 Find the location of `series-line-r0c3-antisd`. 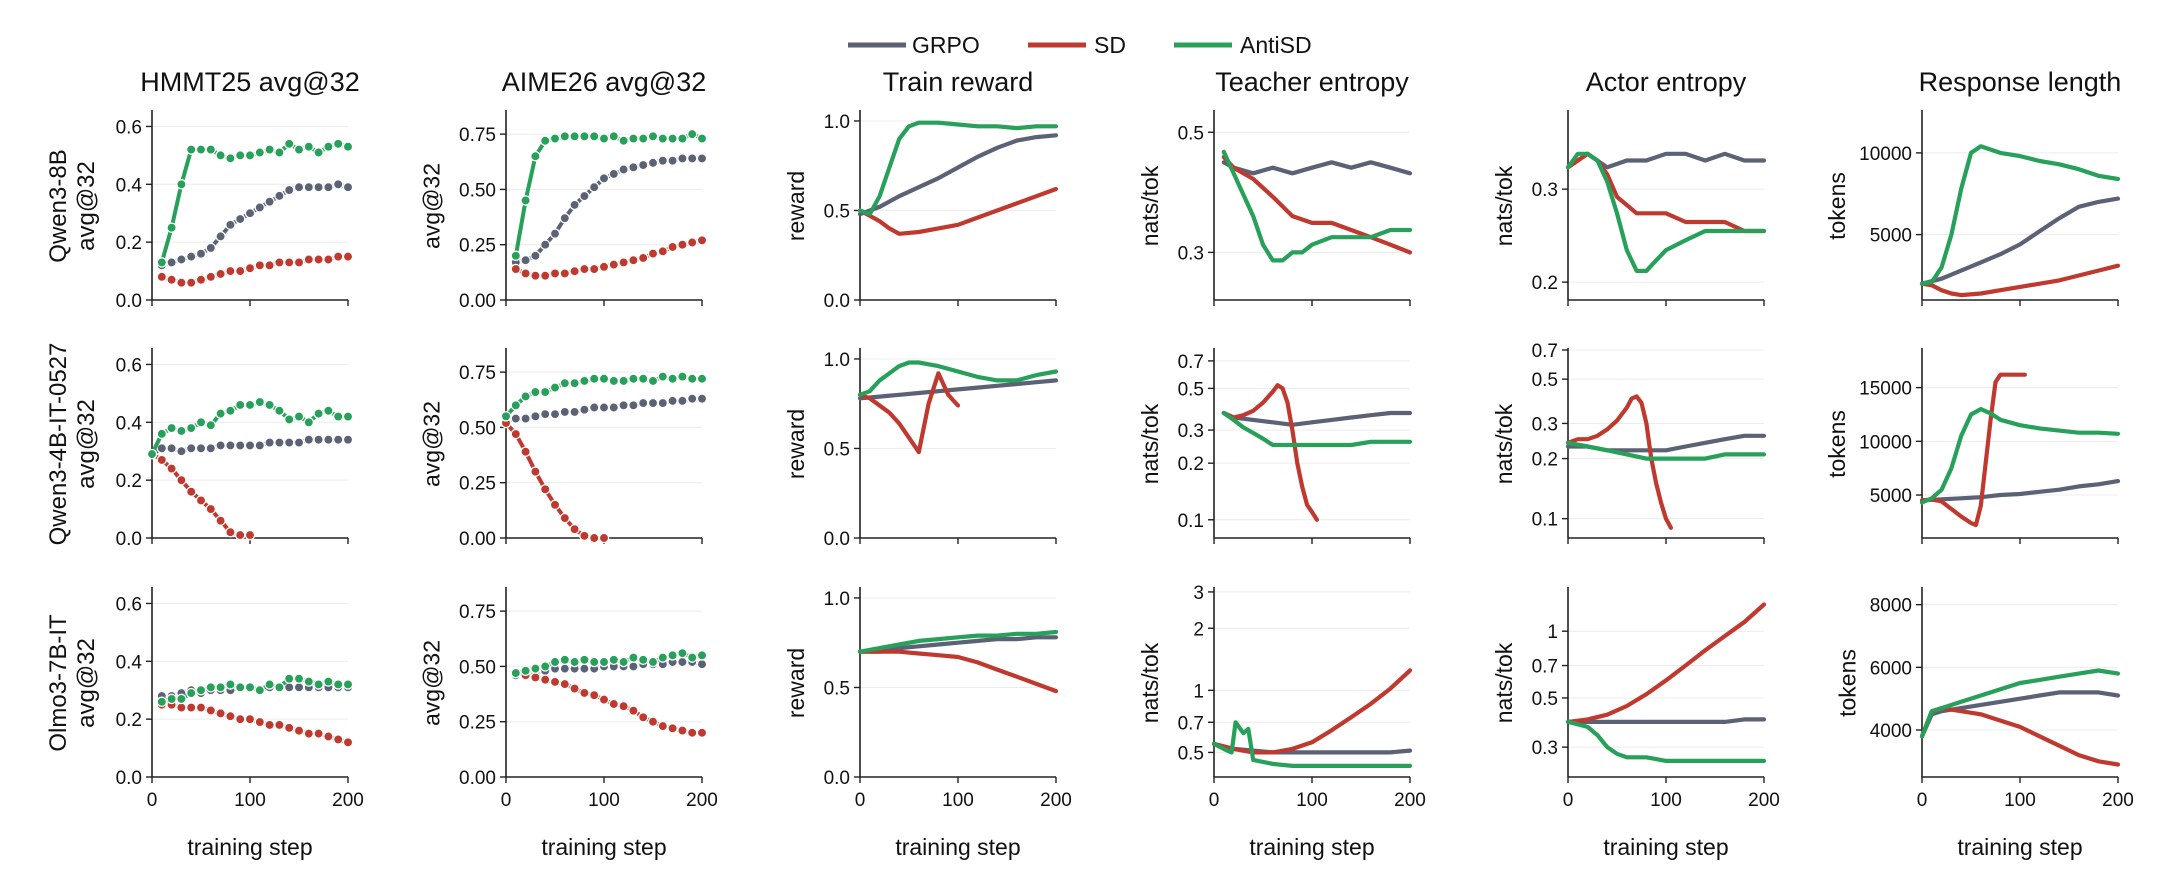

series-line-r0c3-antisd is located at coordinates (1317, 206).